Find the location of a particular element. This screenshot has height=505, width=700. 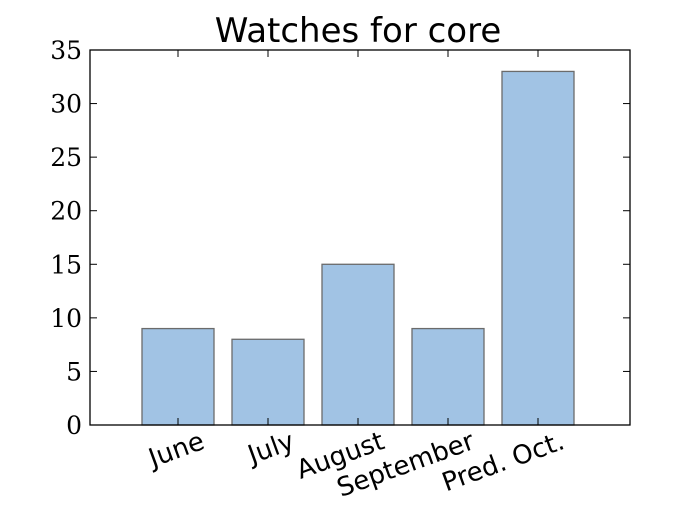

chart-title: Watches for core is located at coordinates (358, 31).